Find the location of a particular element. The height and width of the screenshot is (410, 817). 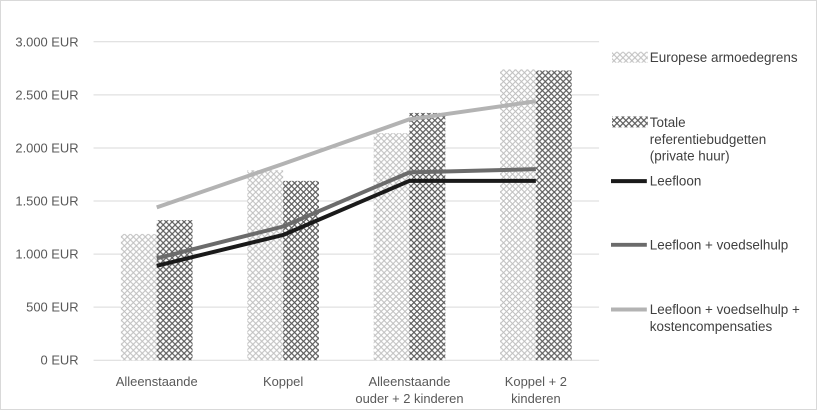

legend-label: Leefloon + voedselhulp + is located at coordinates (725, 309).